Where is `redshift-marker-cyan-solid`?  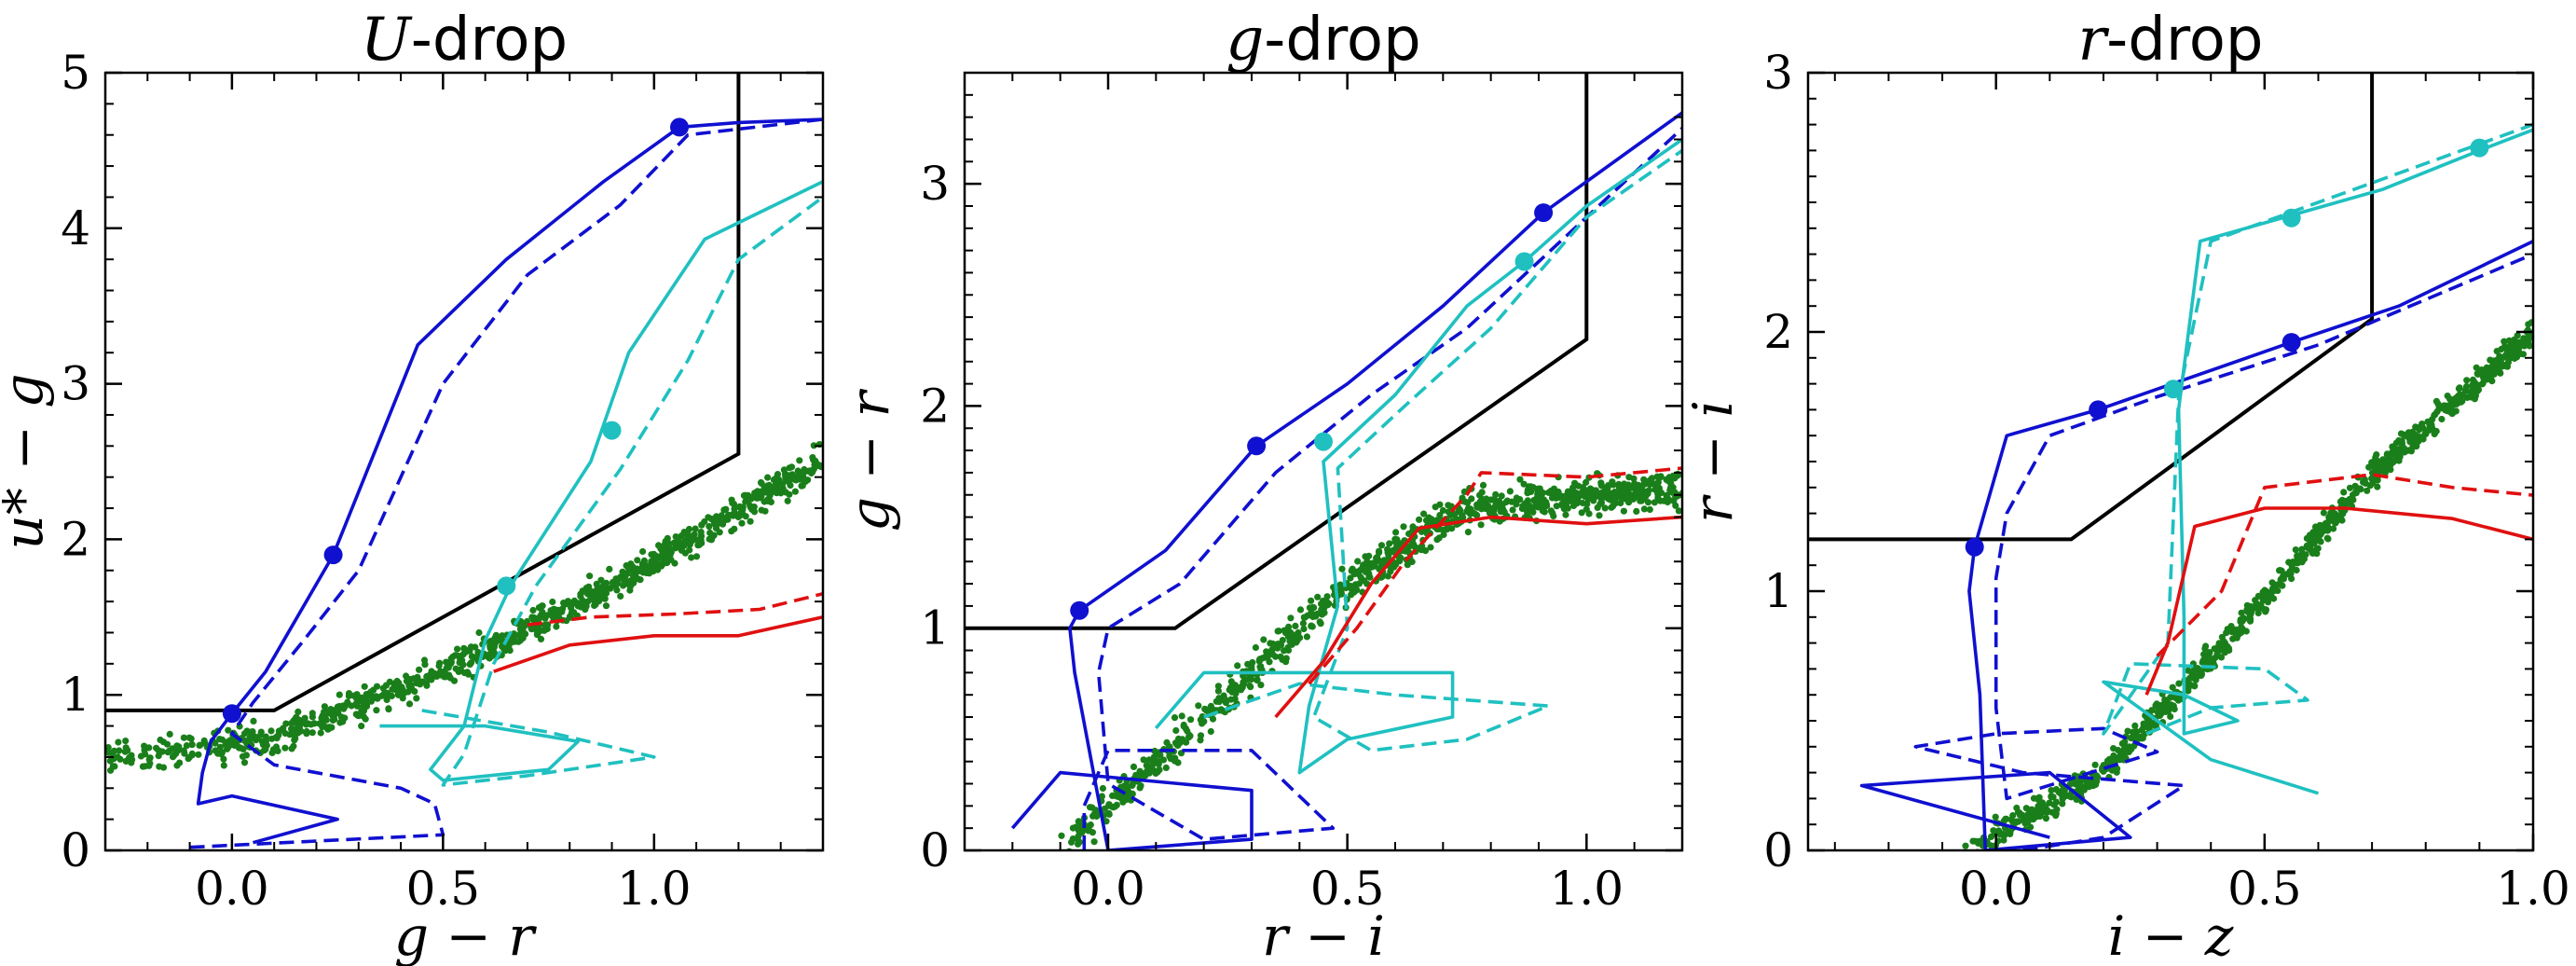
redshift-marker-cyan-solid is located at coordinates (1323, 442).